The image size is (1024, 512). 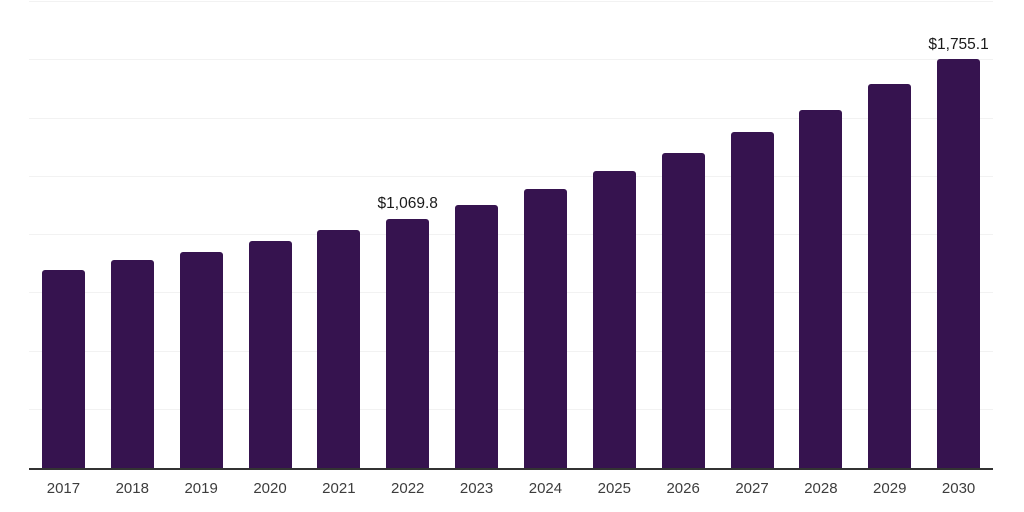 What do you see at coordinates (545, 328) in the screenshot?
I see `bar-2024` at bounding box center [545, 328].